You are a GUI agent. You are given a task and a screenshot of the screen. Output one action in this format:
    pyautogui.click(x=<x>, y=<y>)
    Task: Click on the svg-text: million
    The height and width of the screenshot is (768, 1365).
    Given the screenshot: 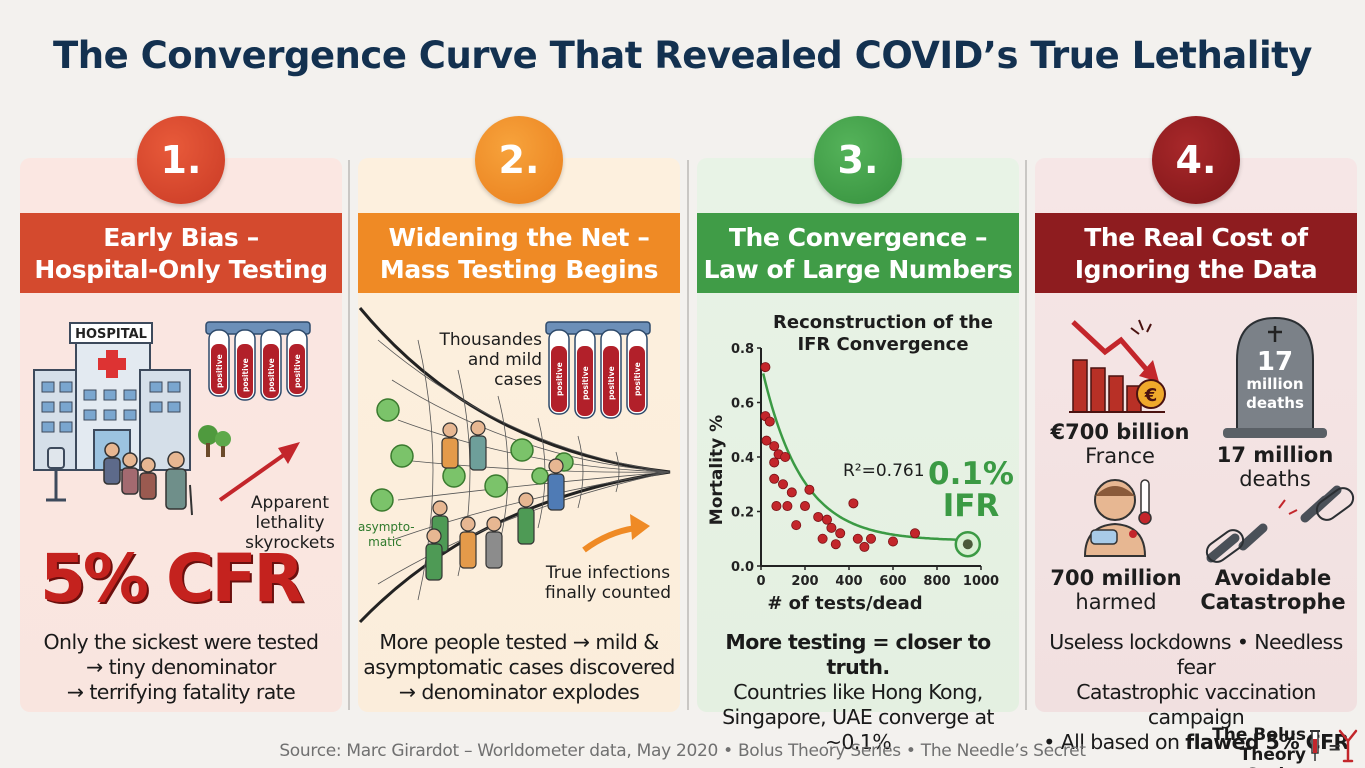 What is the action you would take?
    pyautogui.click(x=1274, y=384)
    